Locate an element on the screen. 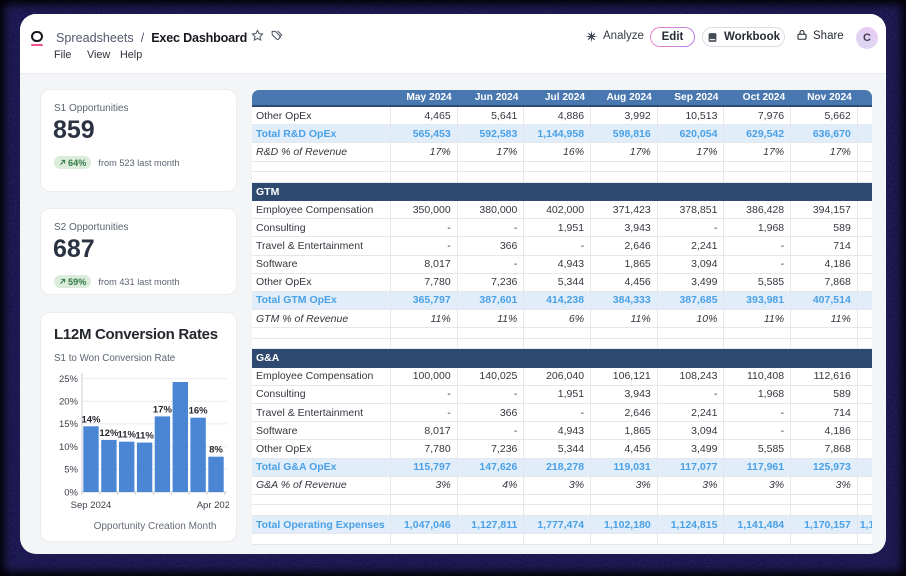 This screenshot has height=576, width=906. svg-text: 15% is located at coordinates (69, 424).